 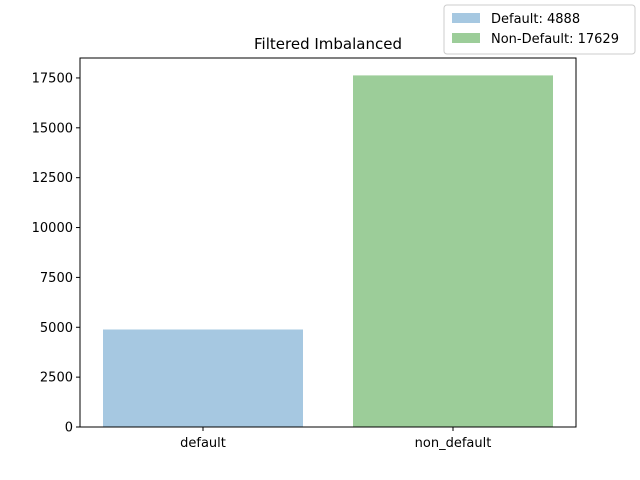 What do you see at coordinates (56, 278) in the screenshot?
I see `y-tick-label: 7500` at bounding box center [56, 278].